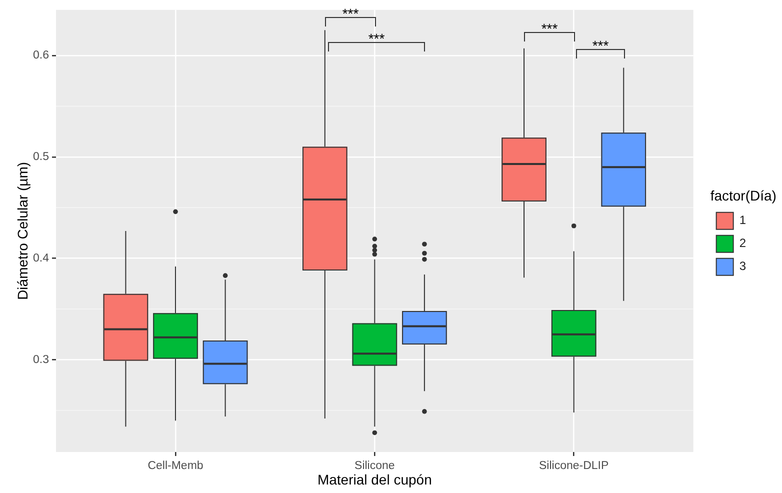 The image size is (782, 493). Describe the element at coordinates (41, 56) in the screenshot. I see `y-tick-label: 0.6` at that location.